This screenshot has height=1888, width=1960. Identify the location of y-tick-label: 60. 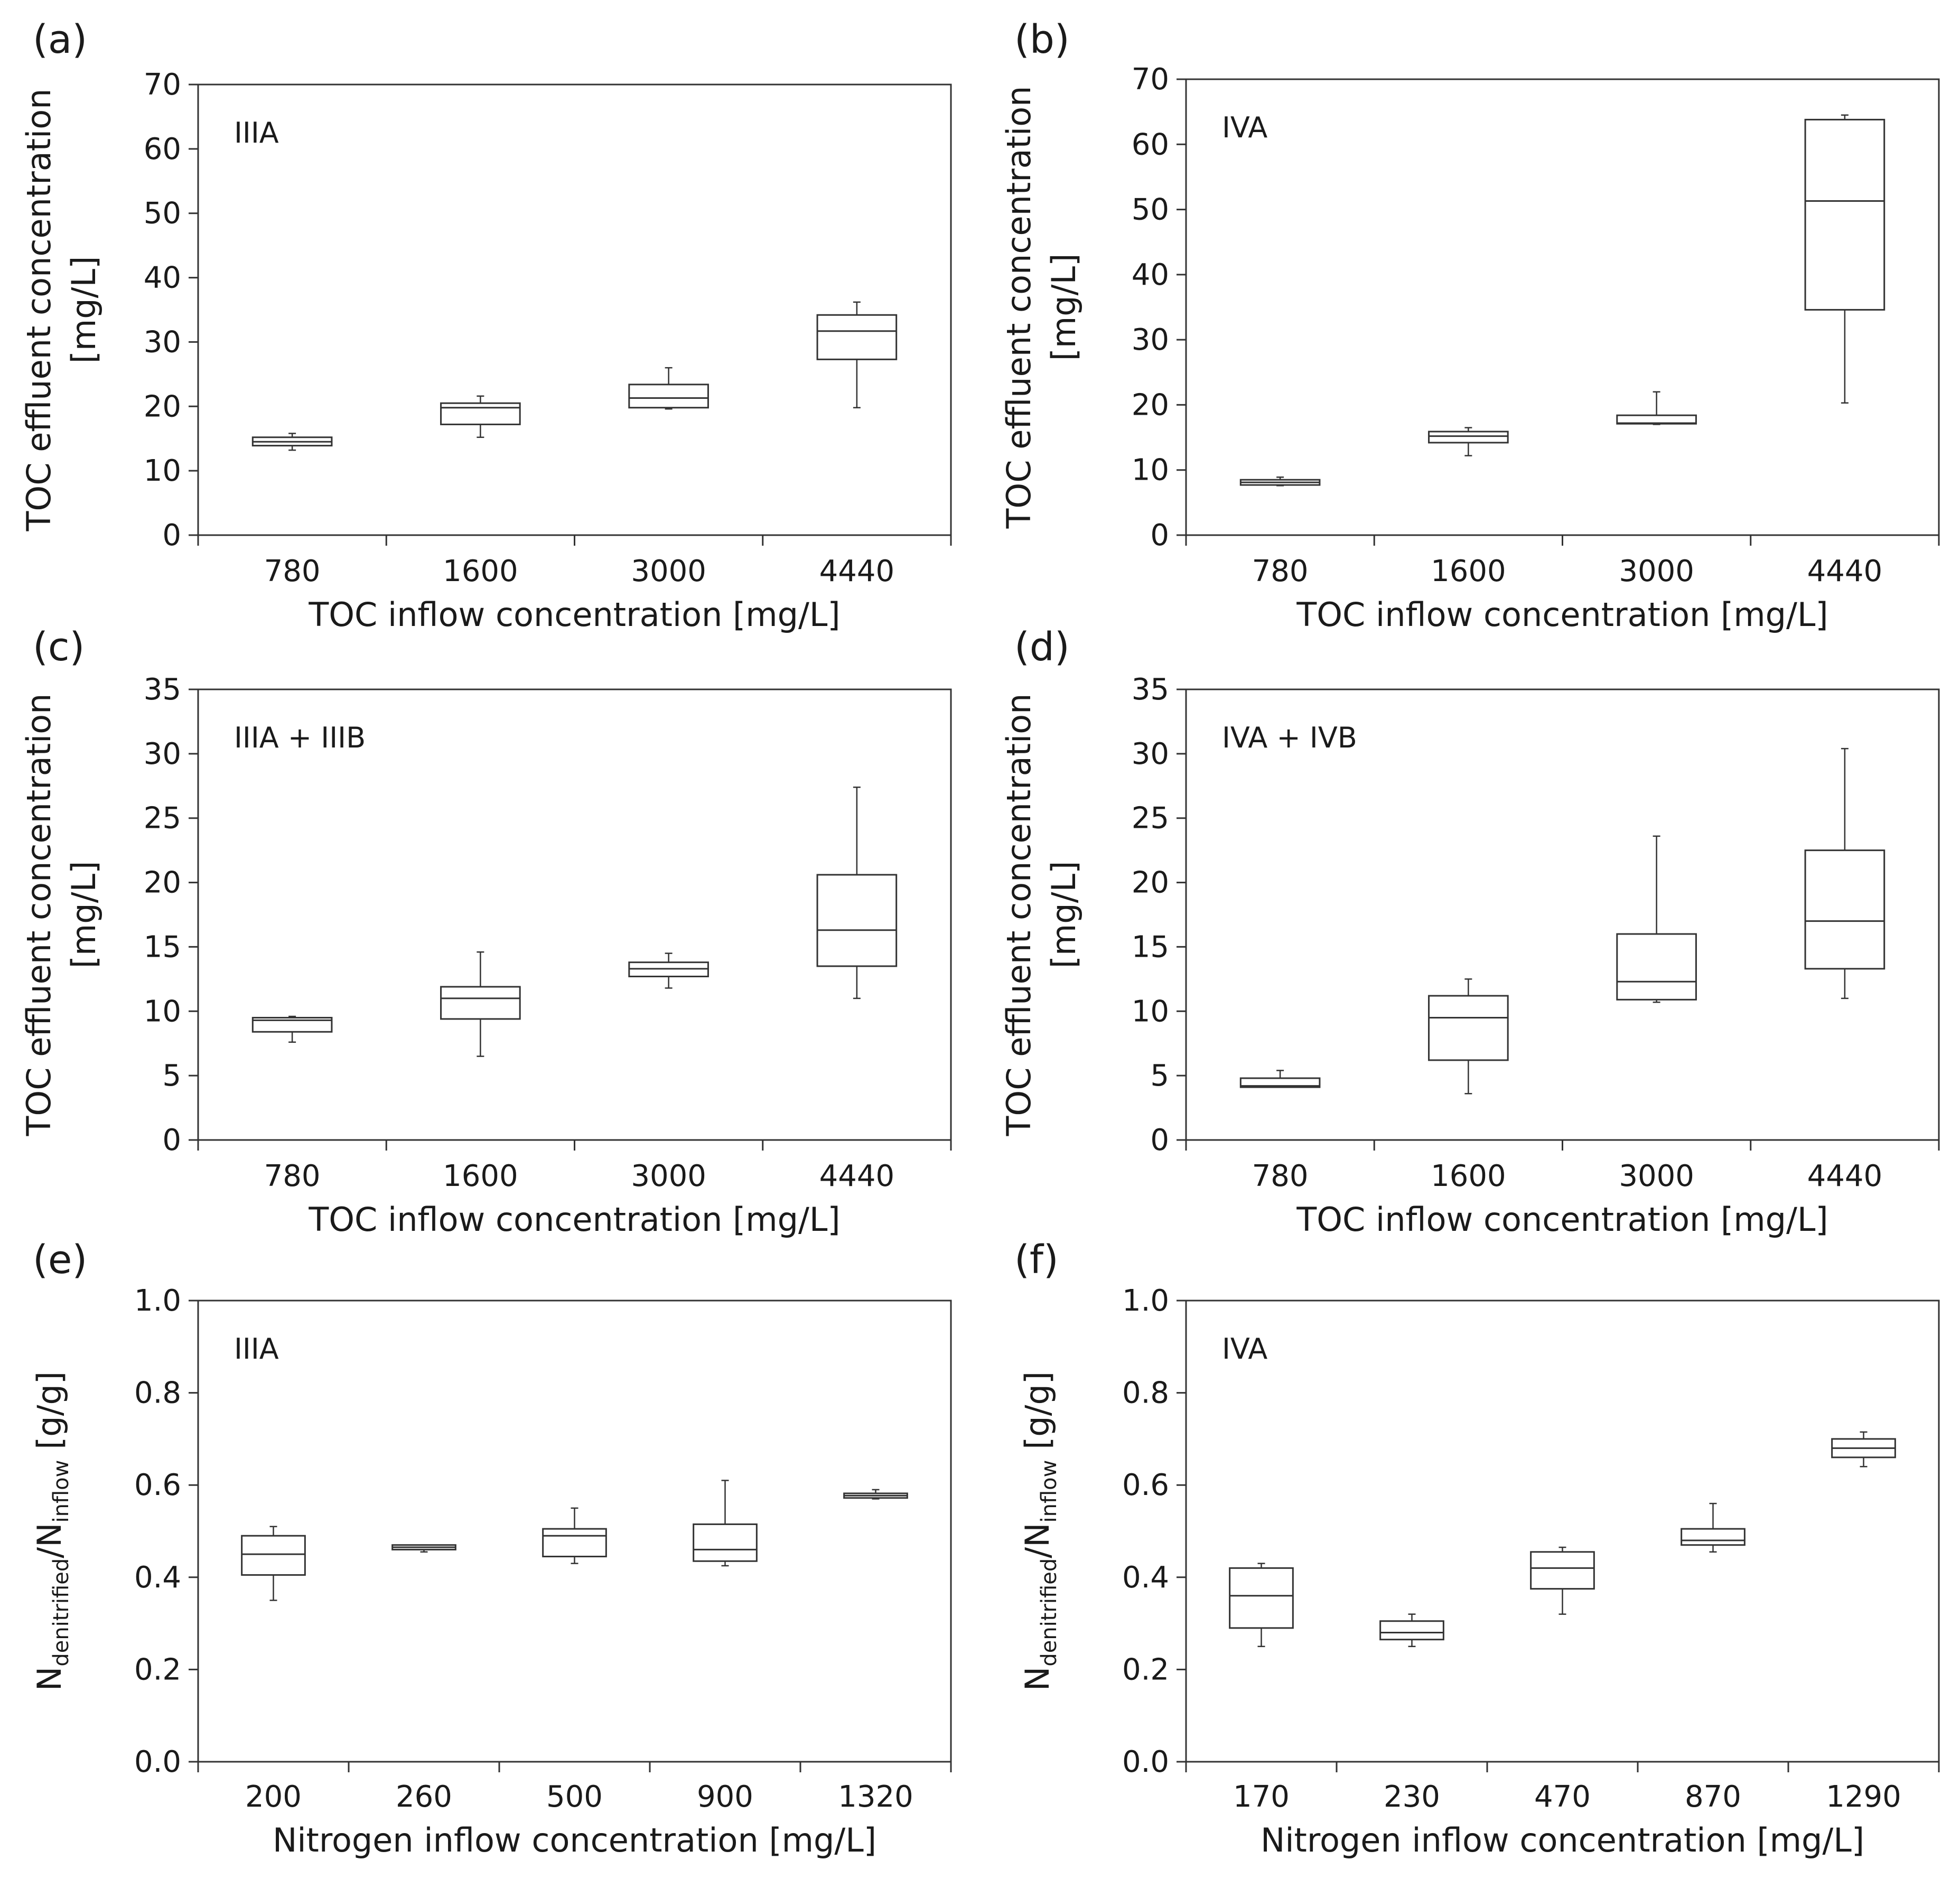
(162, 149).